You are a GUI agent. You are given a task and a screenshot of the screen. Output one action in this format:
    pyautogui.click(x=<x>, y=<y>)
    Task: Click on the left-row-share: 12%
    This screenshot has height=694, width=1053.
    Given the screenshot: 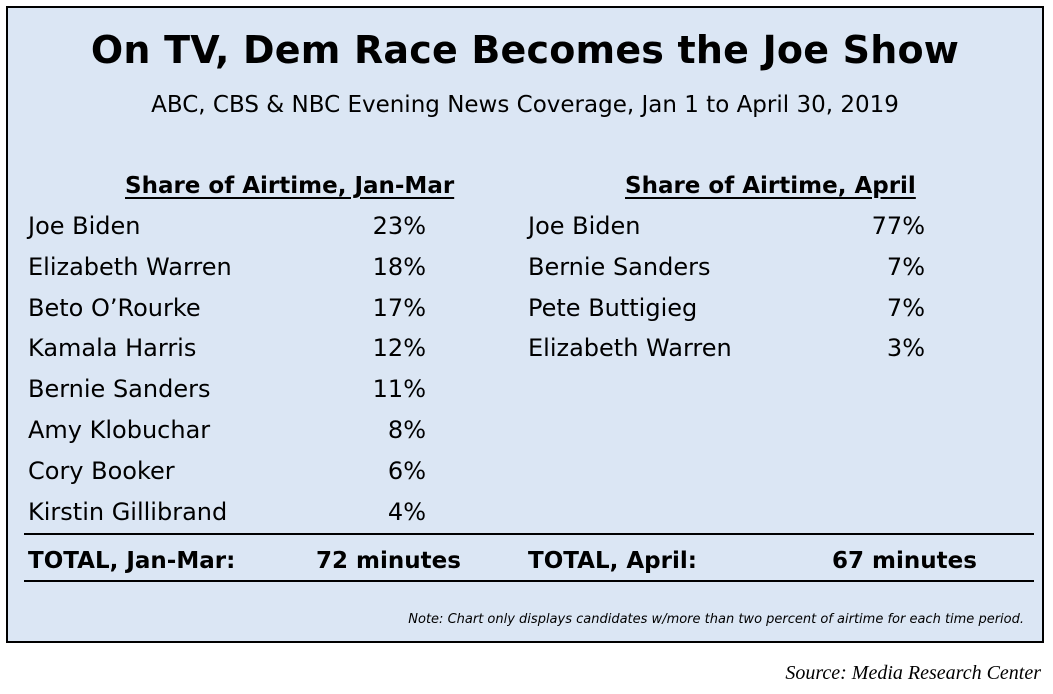 What is the action you would take?
    pyautogui.click(x=399, y=348)
    